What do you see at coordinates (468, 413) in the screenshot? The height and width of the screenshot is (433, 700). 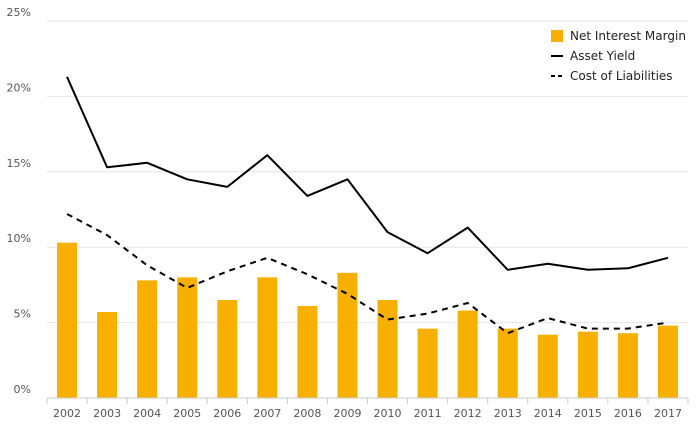 I see `x-tick-label: 2012` at bounding box center [468, 413].